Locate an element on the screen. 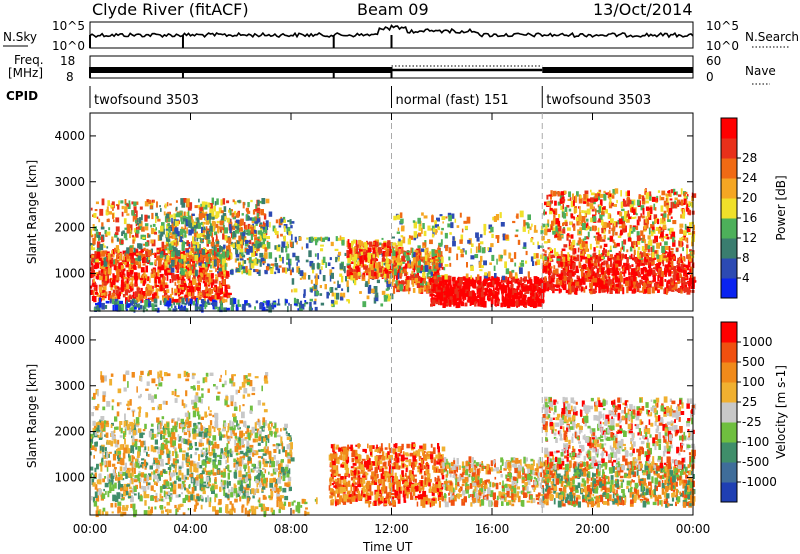 This screenshot has width=800, height=554. noise-trace-line is located at coordinates (391, 31).